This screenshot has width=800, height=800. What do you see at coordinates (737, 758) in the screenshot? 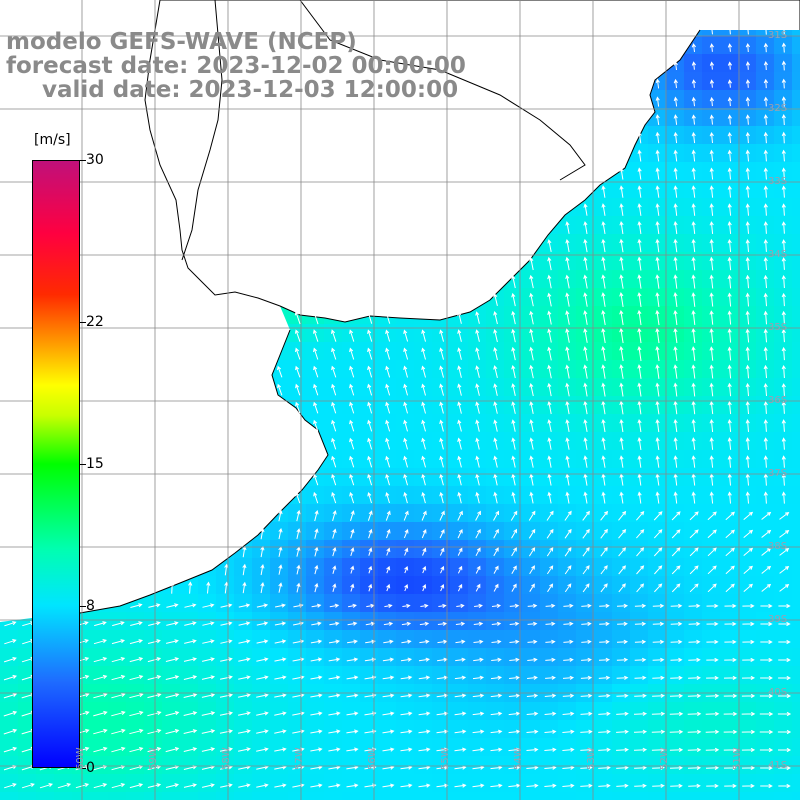
I see `longitude-label: 51W` at bounding box center [737, 758].